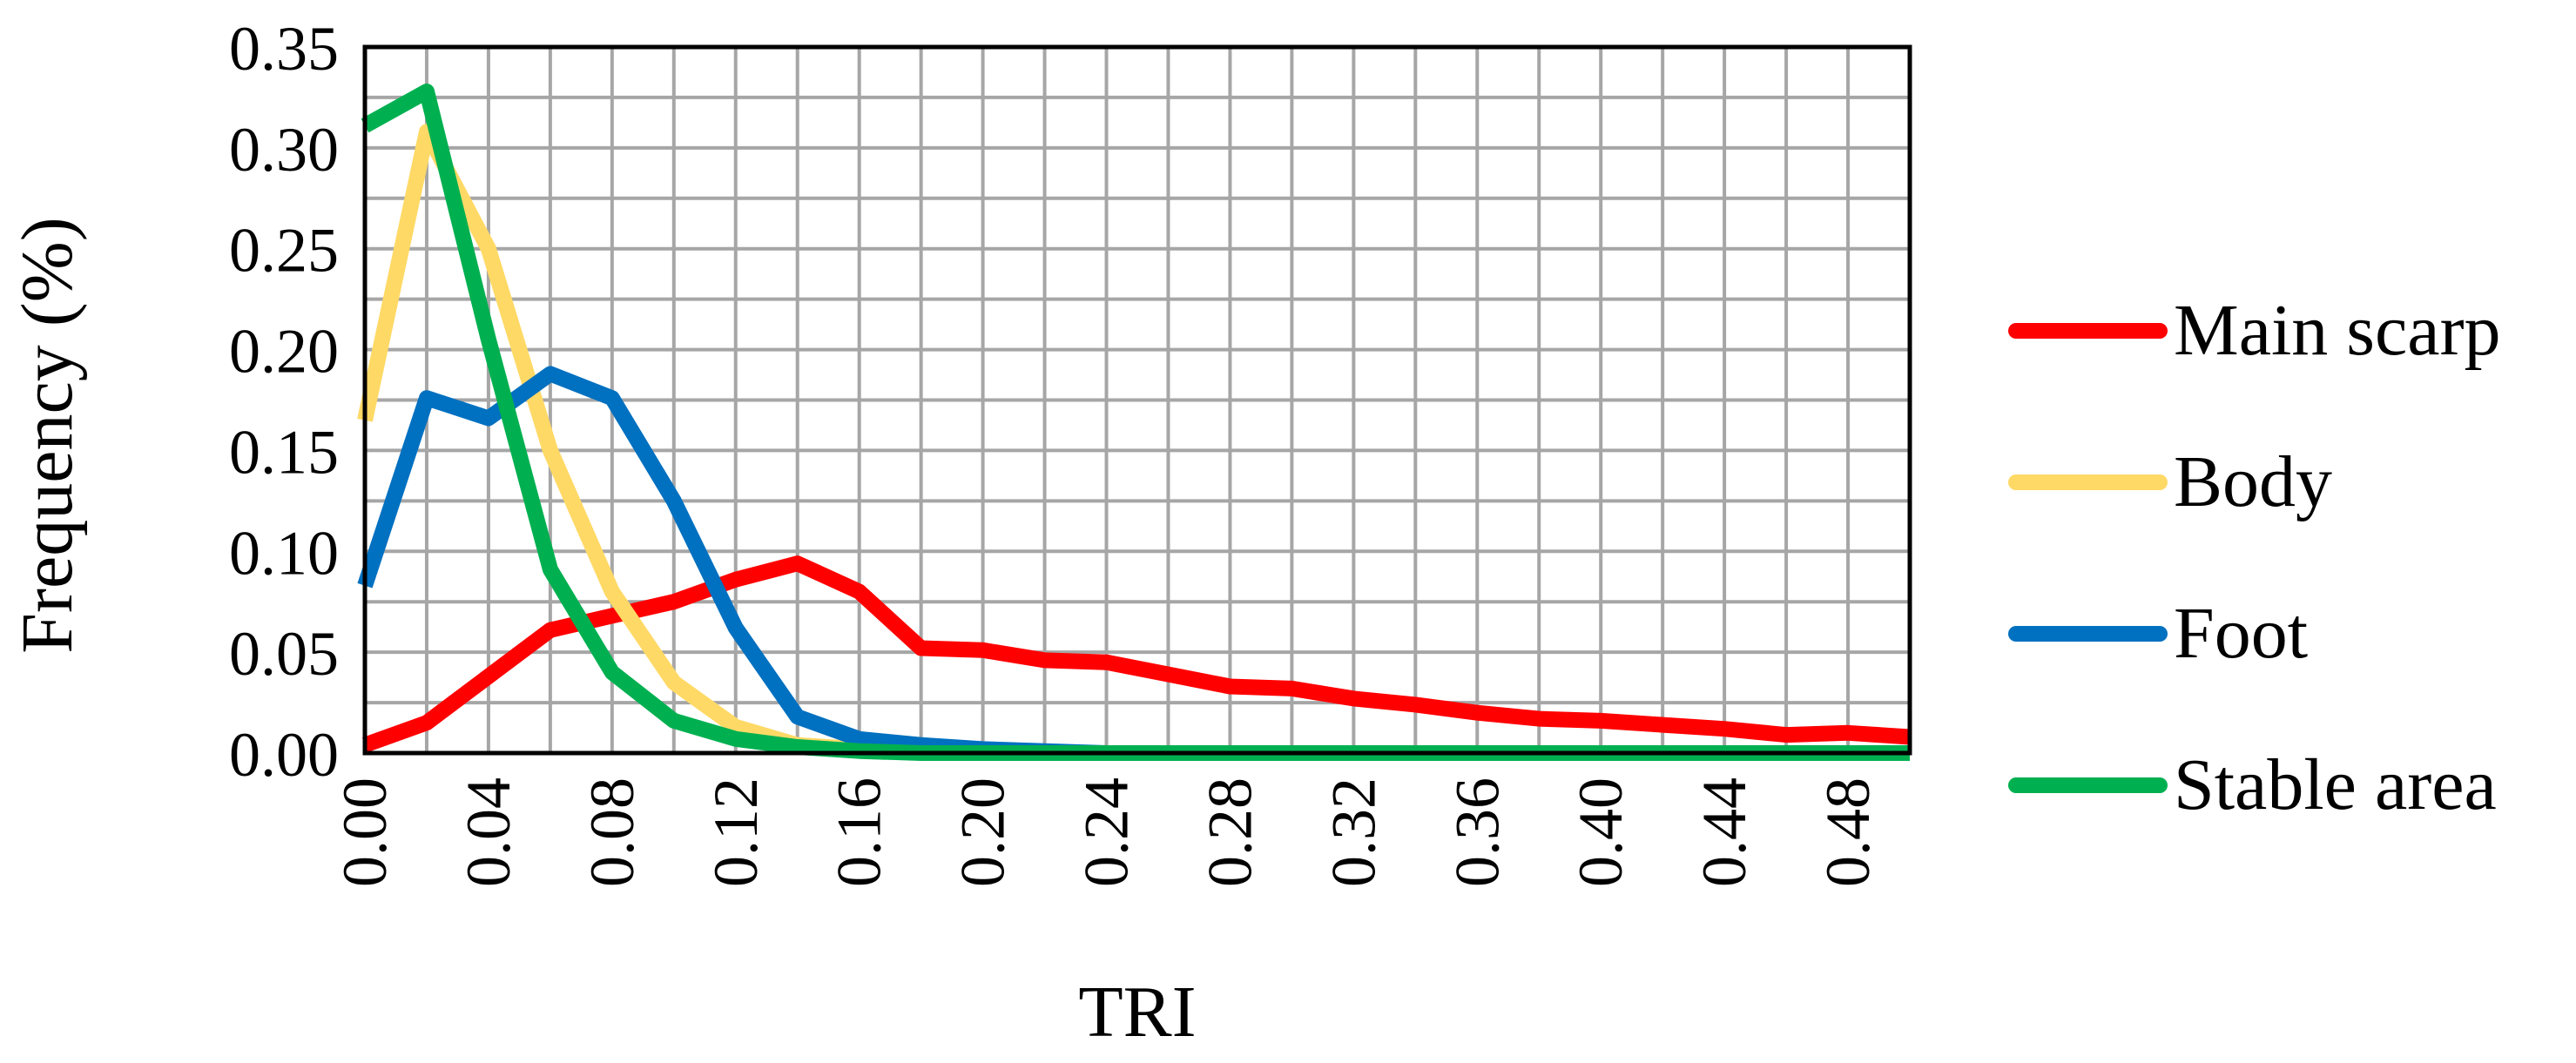  What do you see at coordinates (47, 435) in the screenshot?
I see `y-axis-title: Frequency (%)` at bounding box center [47, 435].